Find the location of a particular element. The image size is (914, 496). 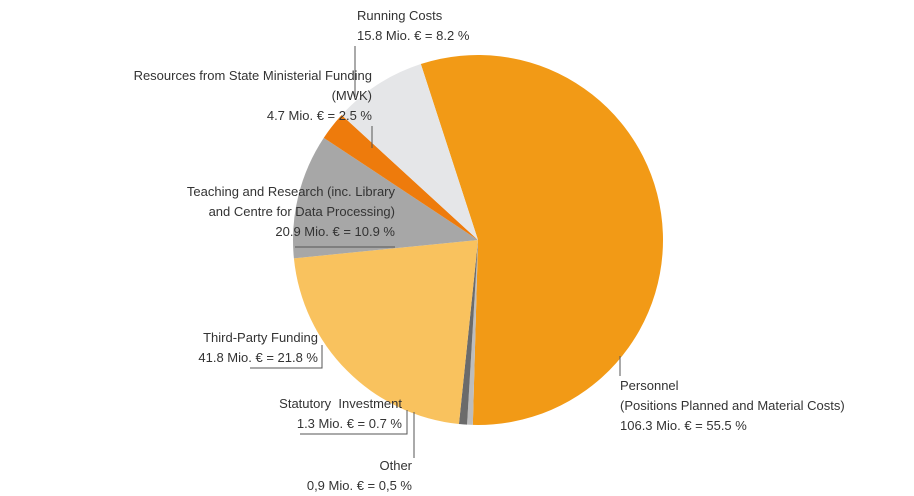

value-label: 41.8 Mio. € = 21.8 % is located at coordinates (258, 357).